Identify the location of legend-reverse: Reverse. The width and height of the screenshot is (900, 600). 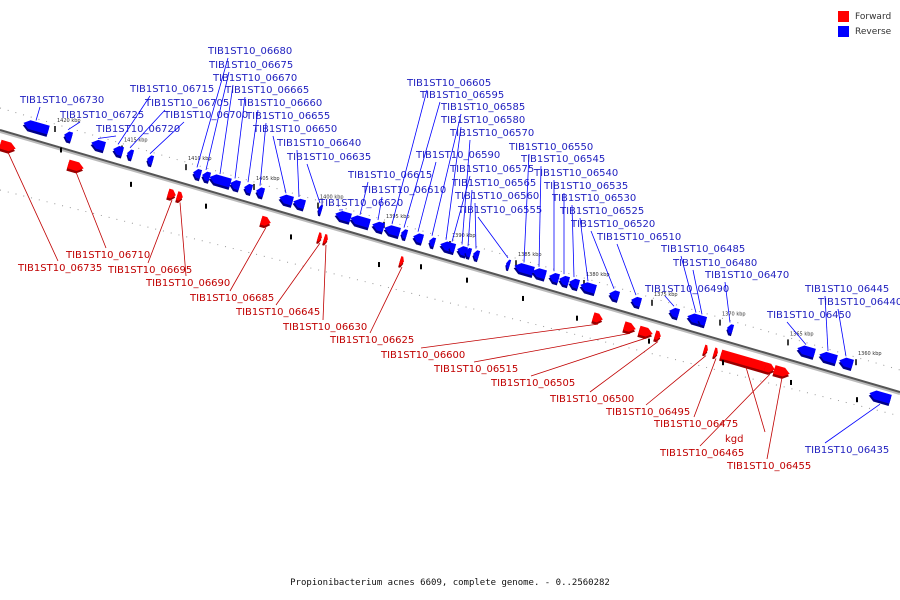
(864, 31).